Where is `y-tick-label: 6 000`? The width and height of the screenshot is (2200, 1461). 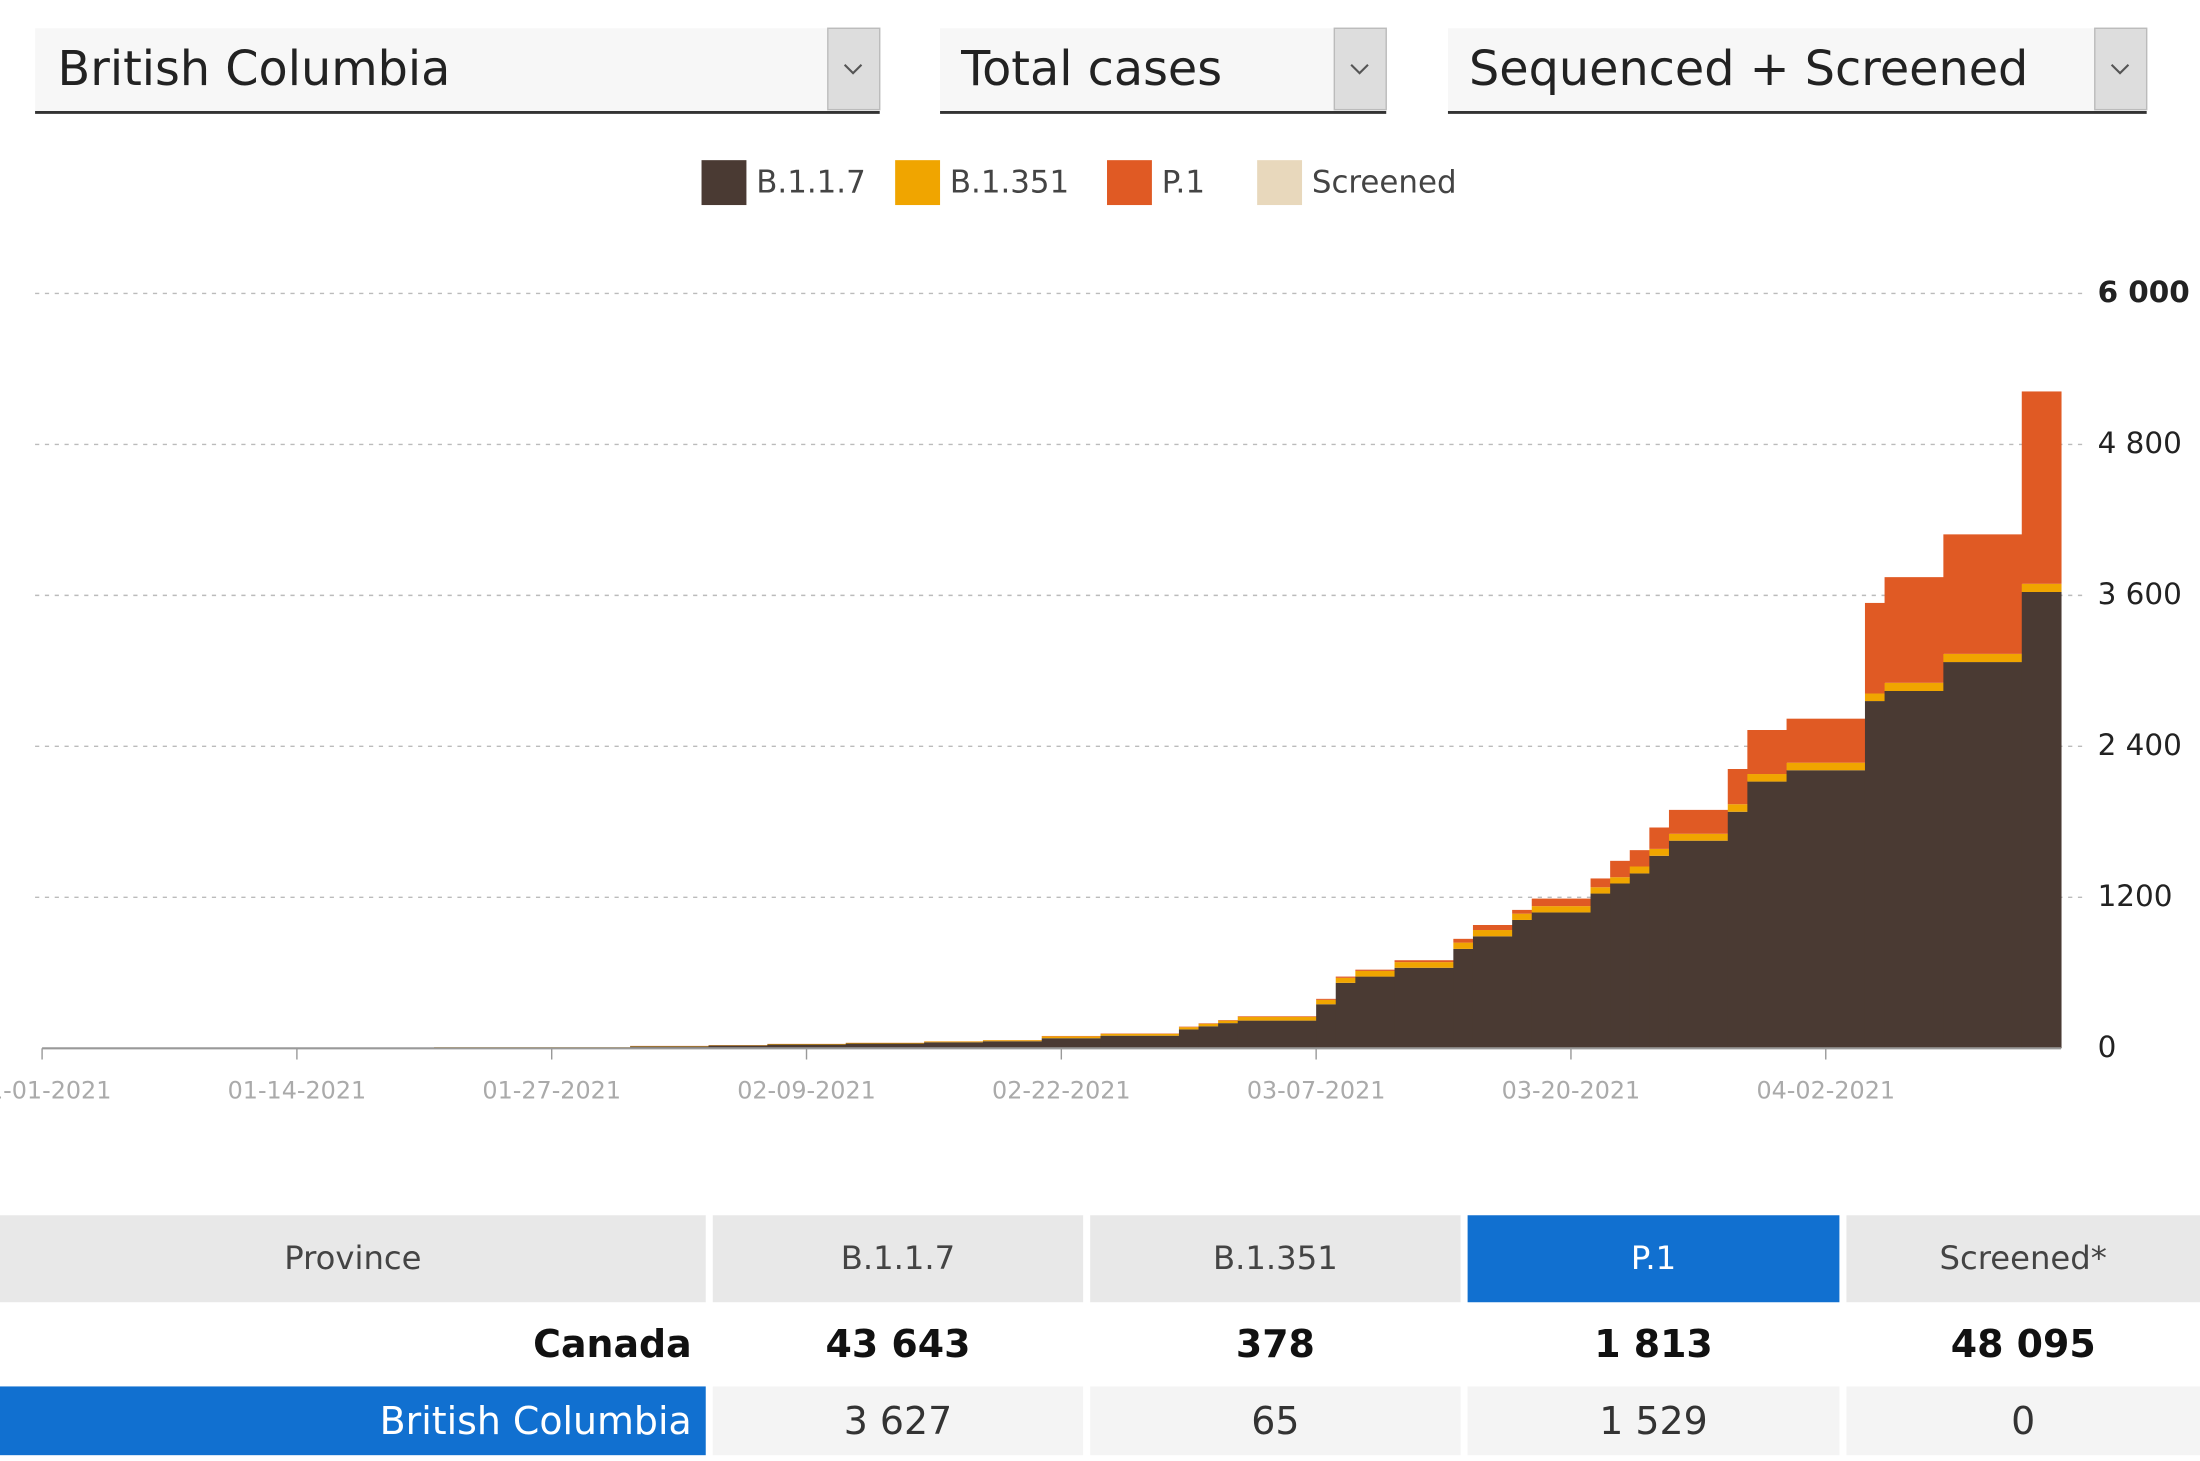
y-tick-label: 6 000 is located at coordinates (2144, 292).